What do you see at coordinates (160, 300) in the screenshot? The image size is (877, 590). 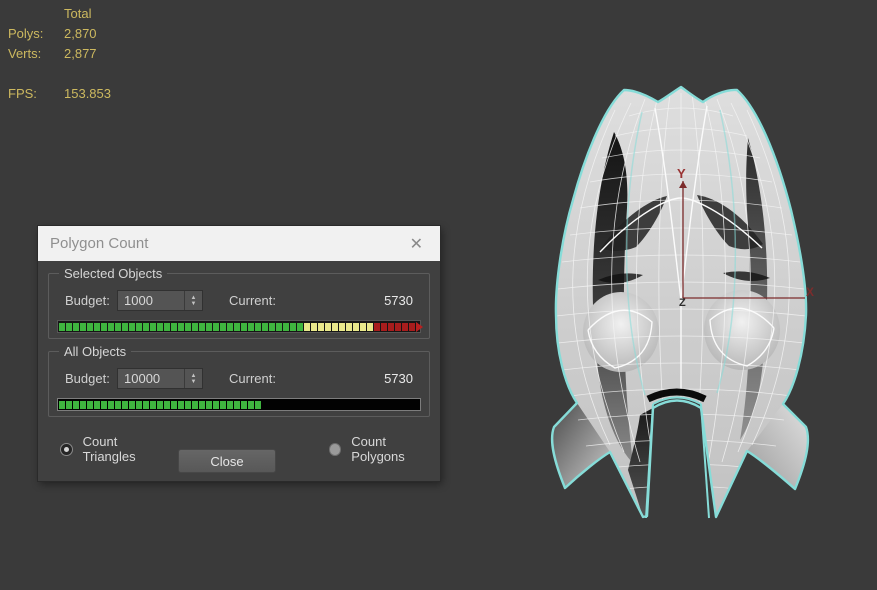 I see `budget-spinner-selected: 1000 ▲ ▼` at bounding box center [160, 300].